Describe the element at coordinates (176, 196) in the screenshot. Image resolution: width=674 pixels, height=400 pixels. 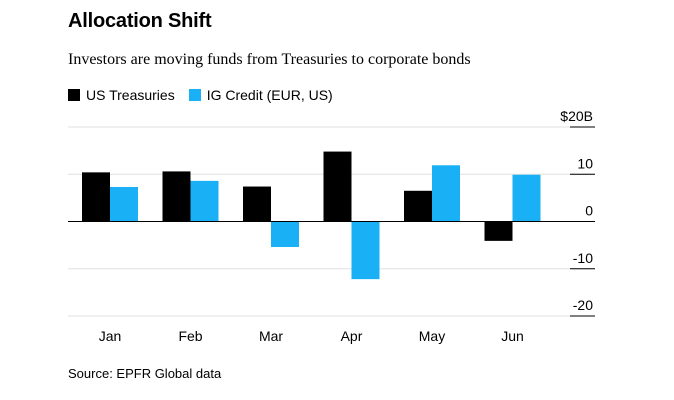
I see `bar-us-treasuries-feb` at that location.